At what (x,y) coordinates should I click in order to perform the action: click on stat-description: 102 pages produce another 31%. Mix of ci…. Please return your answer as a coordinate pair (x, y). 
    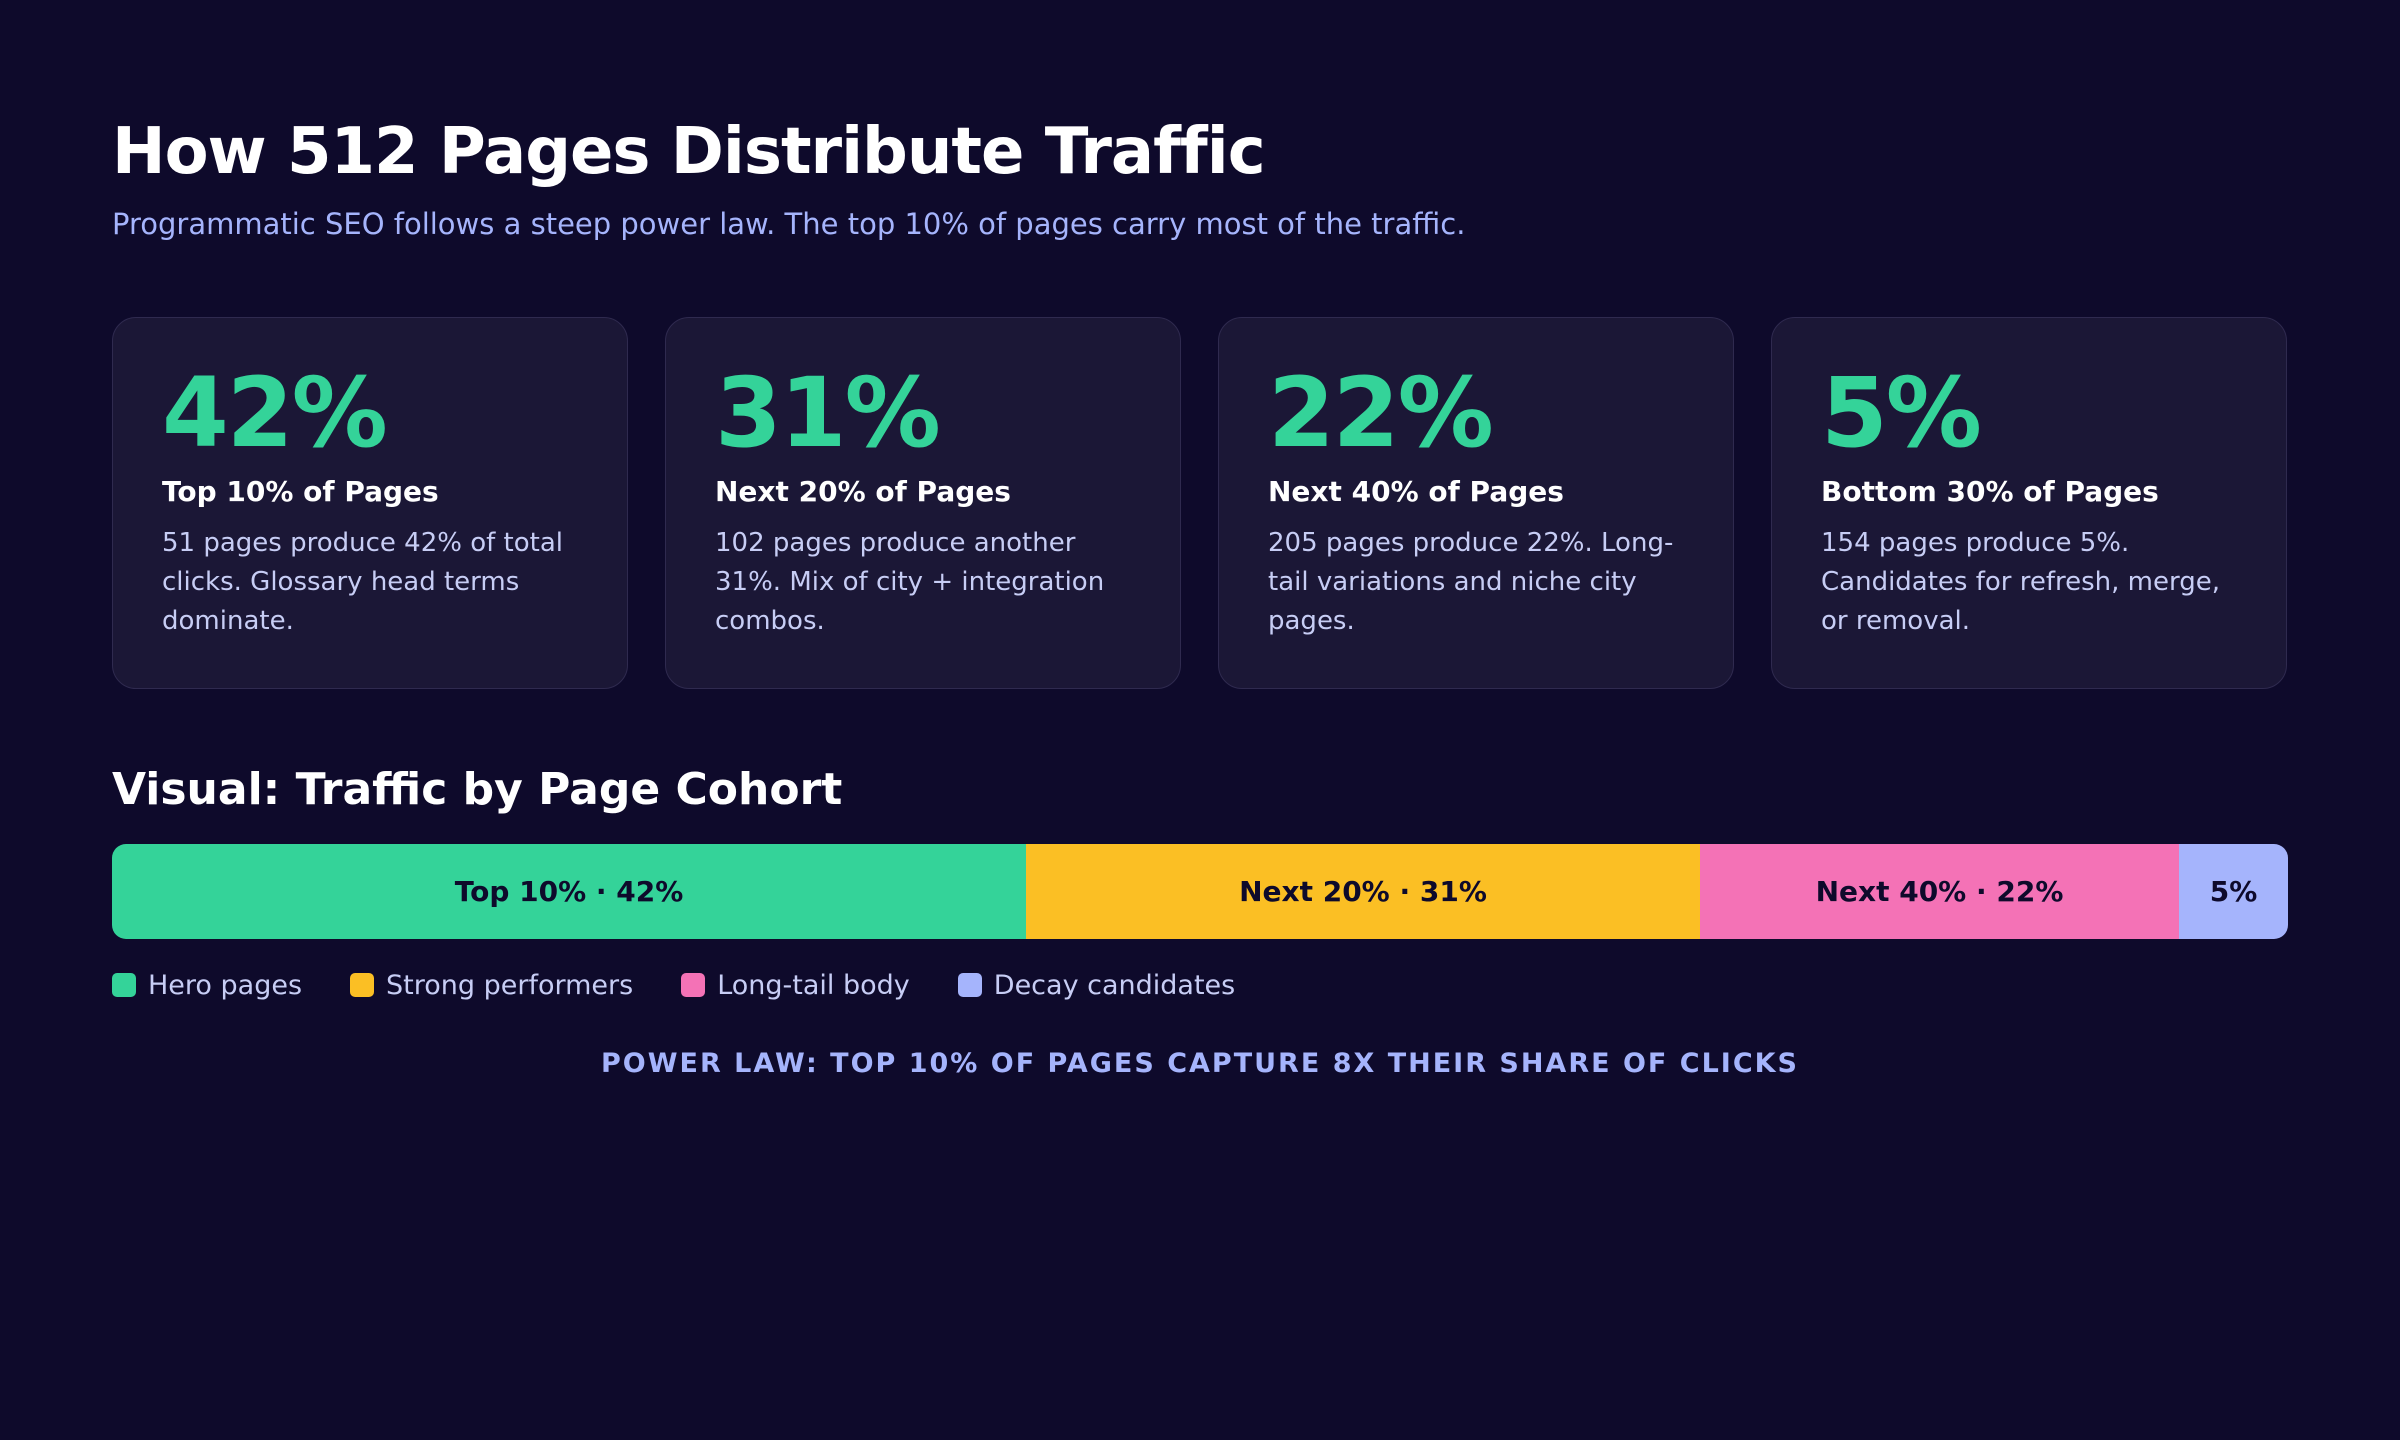
    Looking at the image, I should click on (910, 582).